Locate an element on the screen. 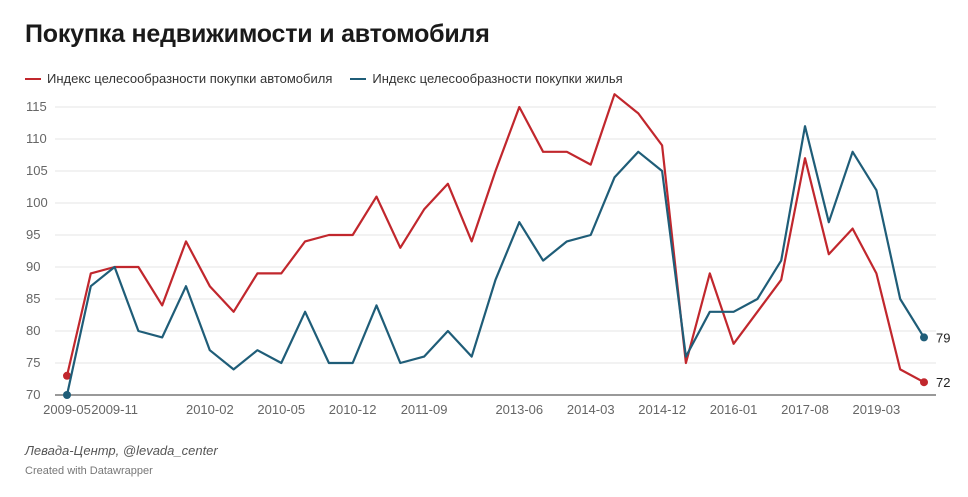 The height and width of the screenshot is (497, 968). legend-swatch-housing is located at coordinates (358, 78).